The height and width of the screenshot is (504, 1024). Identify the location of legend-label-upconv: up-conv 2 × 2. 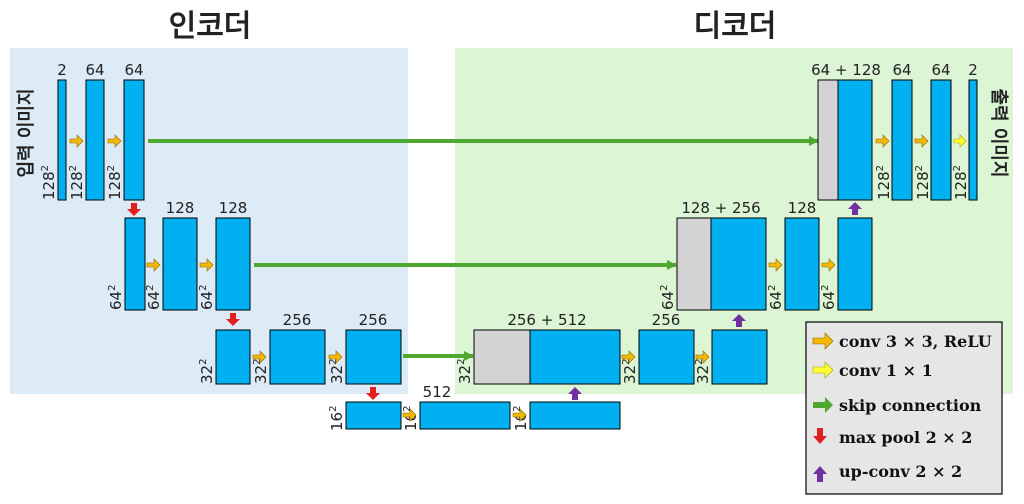
(900, 471).